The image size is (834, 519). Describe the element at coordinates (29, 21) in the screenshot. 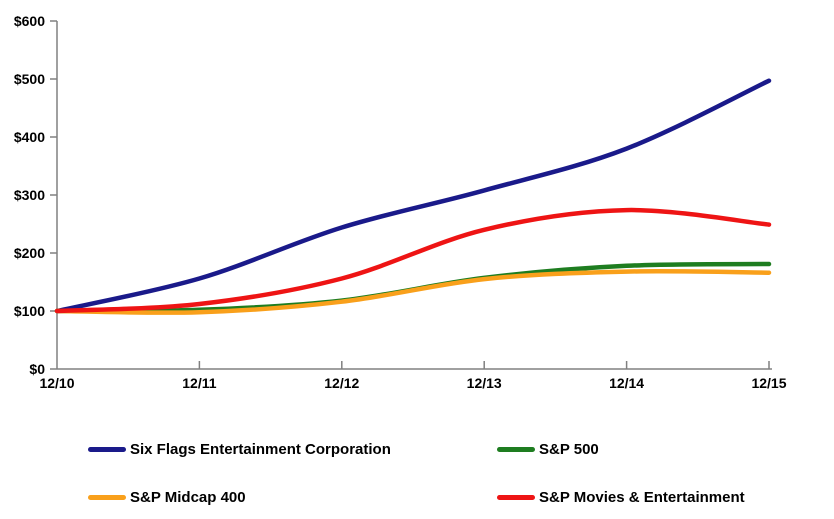

I see `y-tick-label: $600` at that location.